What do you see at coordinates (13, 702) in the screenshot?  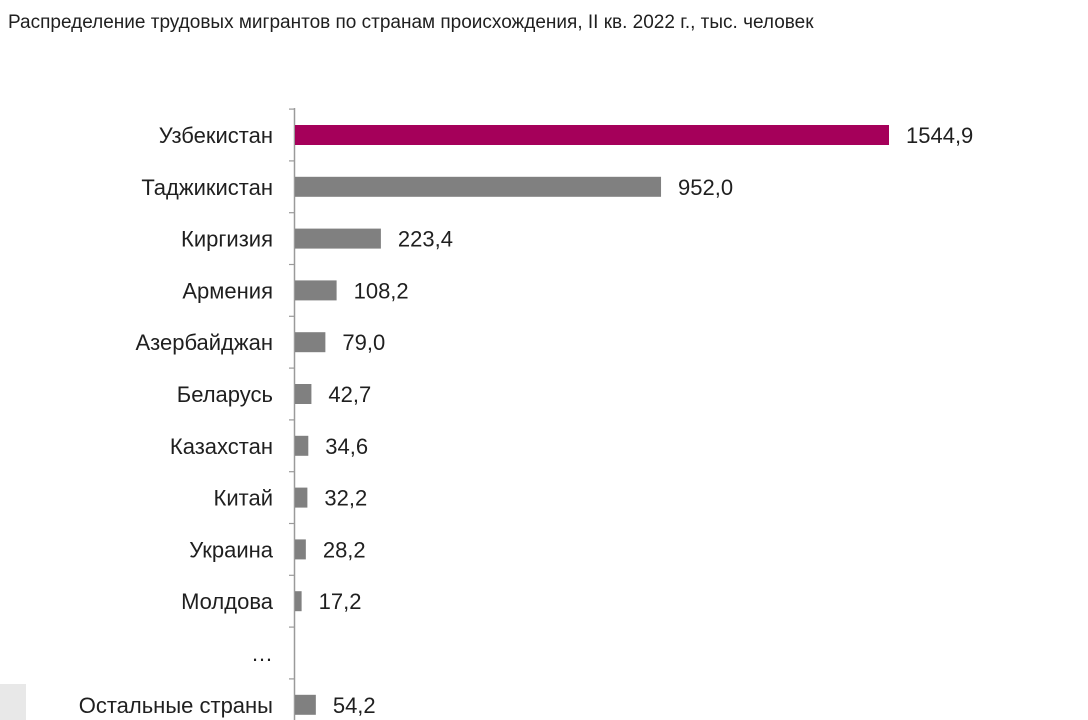 I see `corner-fragment` at bounding box center [13, 702].